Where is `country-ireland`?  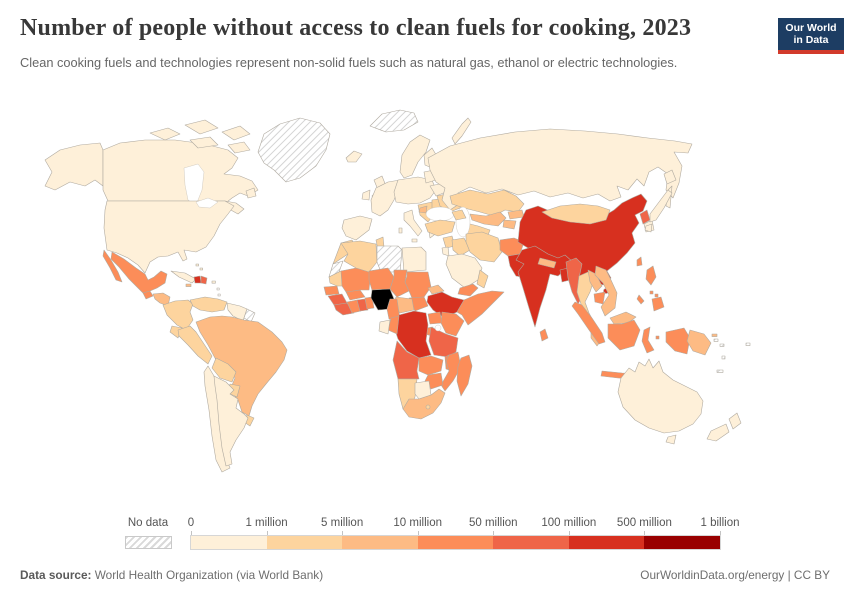
country-ireland is located at coordinates (366, 195).